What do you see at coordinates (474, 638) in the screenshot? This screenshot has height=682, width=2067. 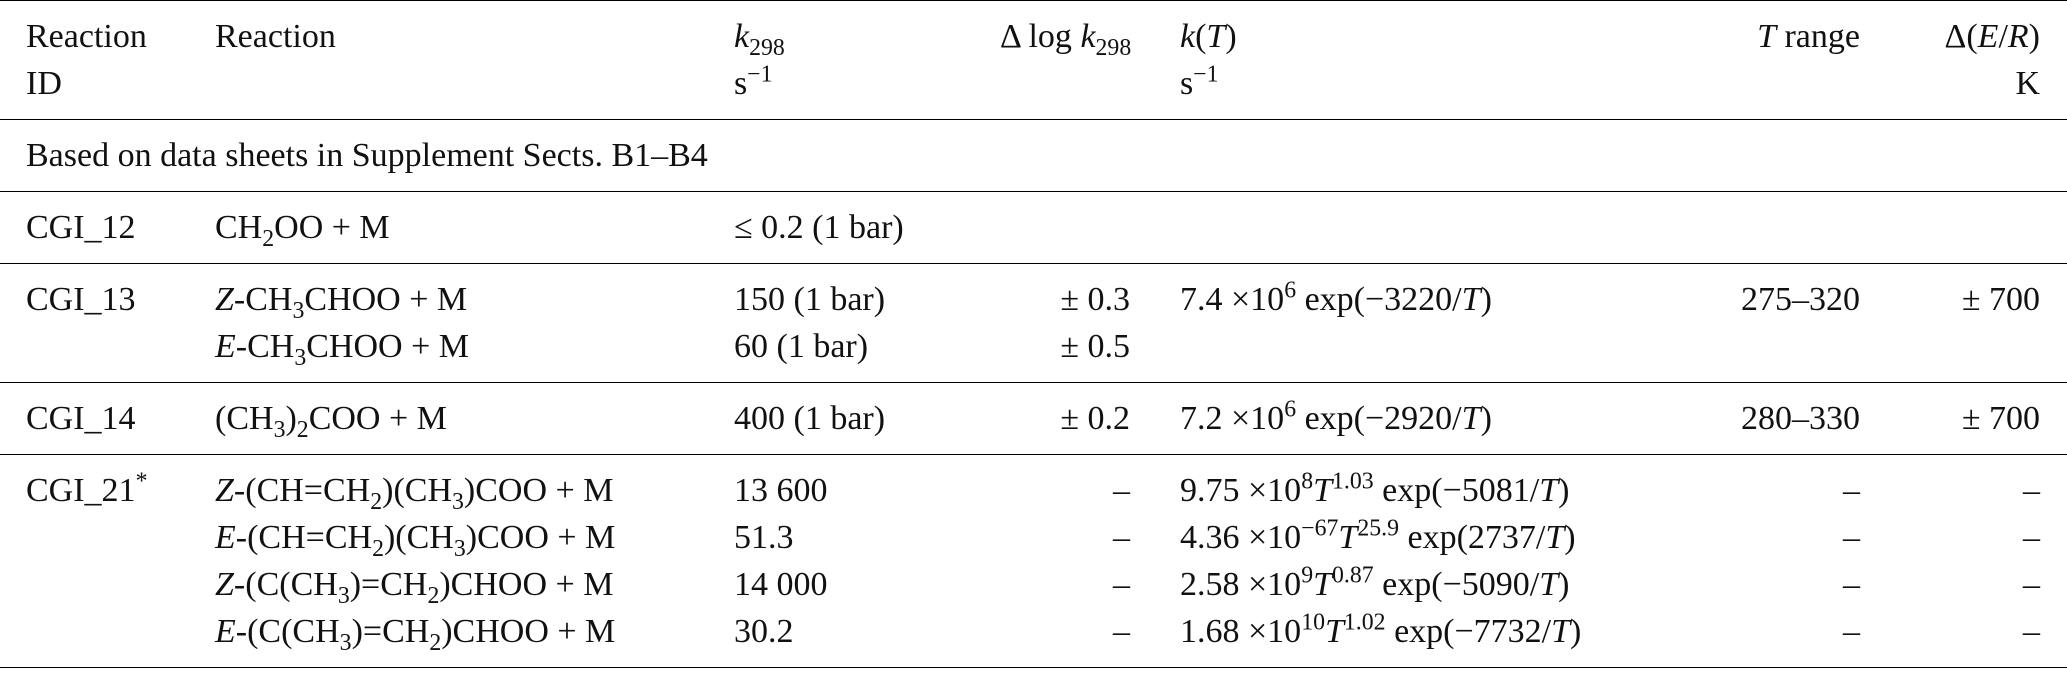 I see `table-cell: E-(C(CH3)=CH2)CHOO + M` at bounding box center [474, 638].